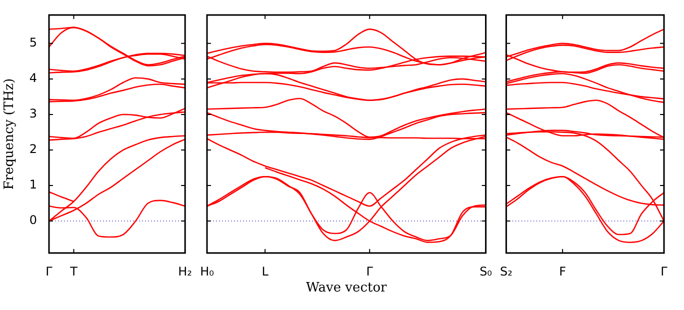  What do you see at coordinates (207, 271) in the screenshot?
I see `x-tick-label: H₀` at bounding box center [207, 271].